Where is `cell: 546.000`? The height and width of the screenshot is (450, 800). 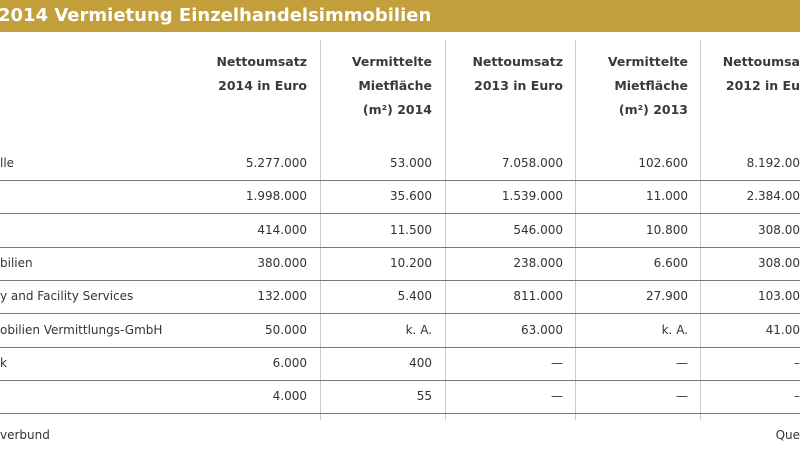 cell: 546.000 is located at coordinates (538, 229).